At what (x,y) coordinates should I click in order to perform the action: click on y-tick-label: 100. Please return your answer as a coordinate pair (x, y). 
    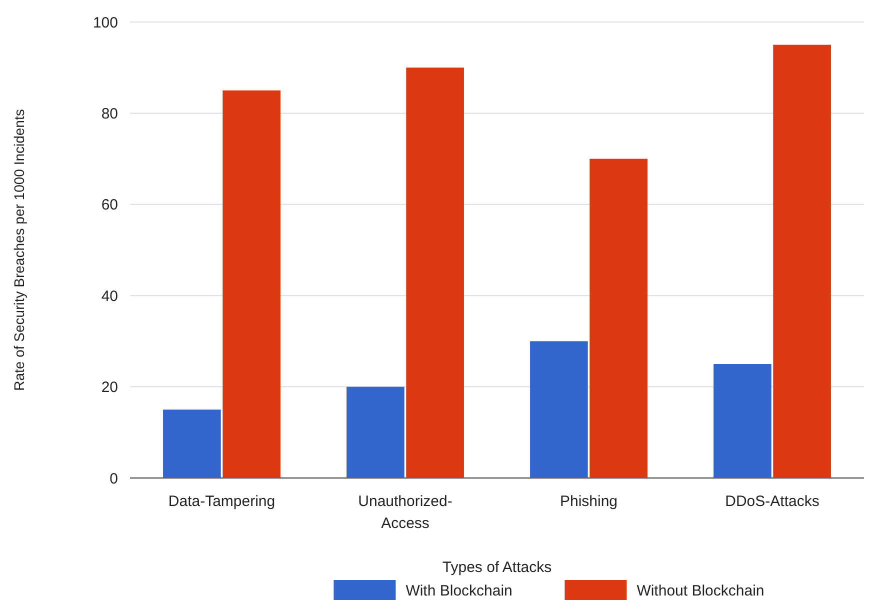
    Looking at the image, I should click on (105, 23).